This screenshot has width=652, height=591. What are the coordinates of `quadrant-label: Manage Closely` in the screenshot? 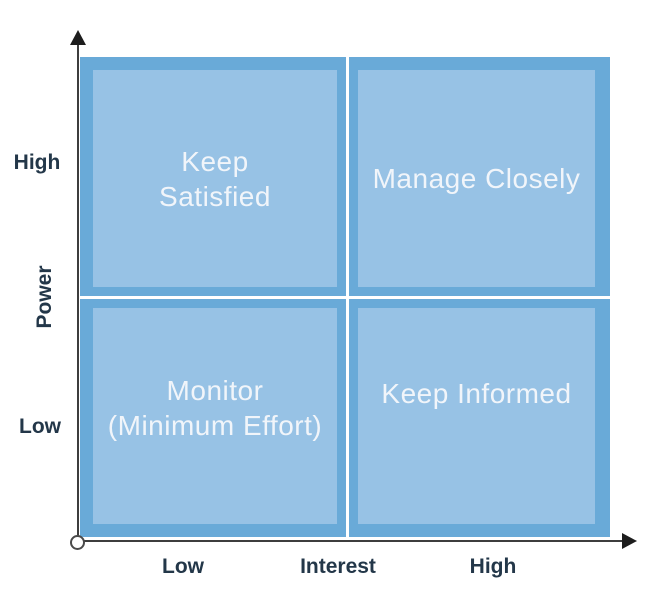 It's located at (476, 178).